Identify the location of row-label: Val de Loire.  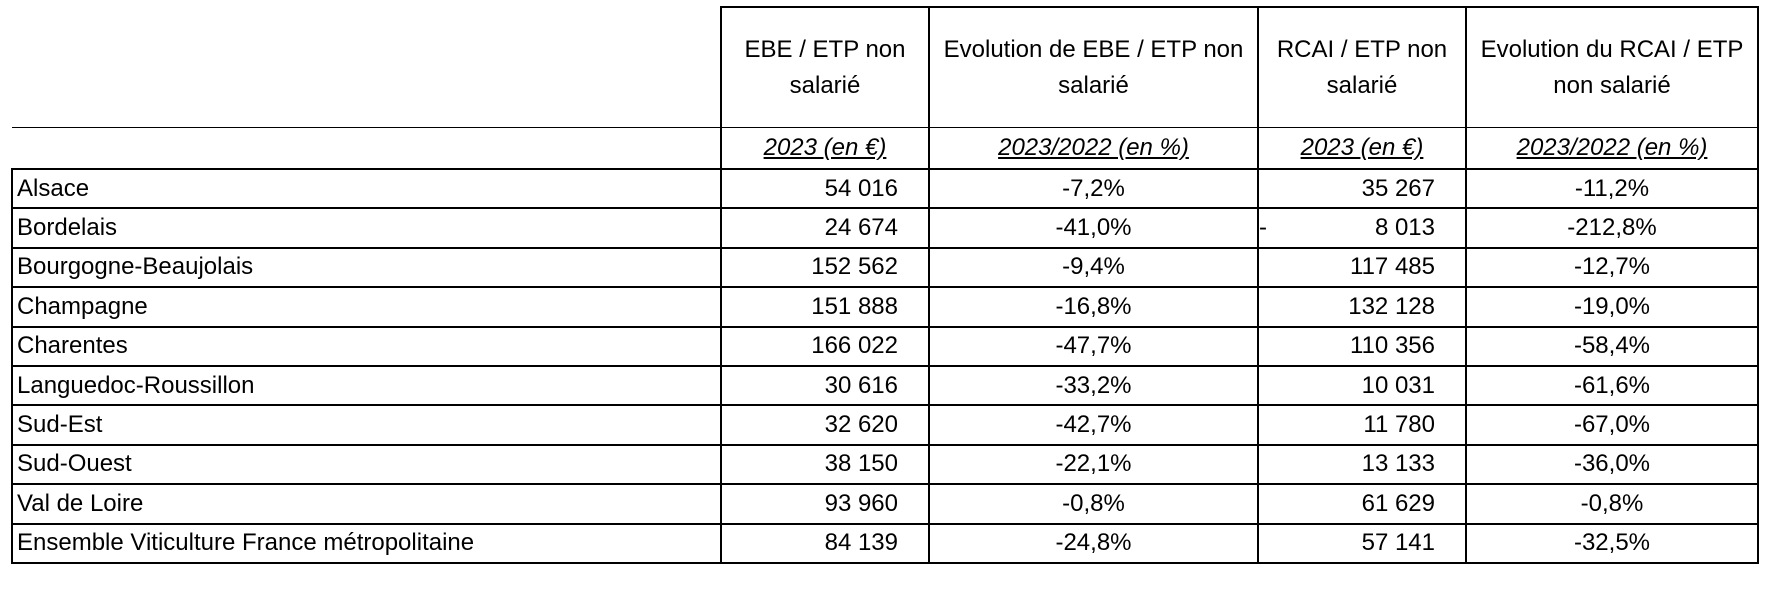
(366, 504).